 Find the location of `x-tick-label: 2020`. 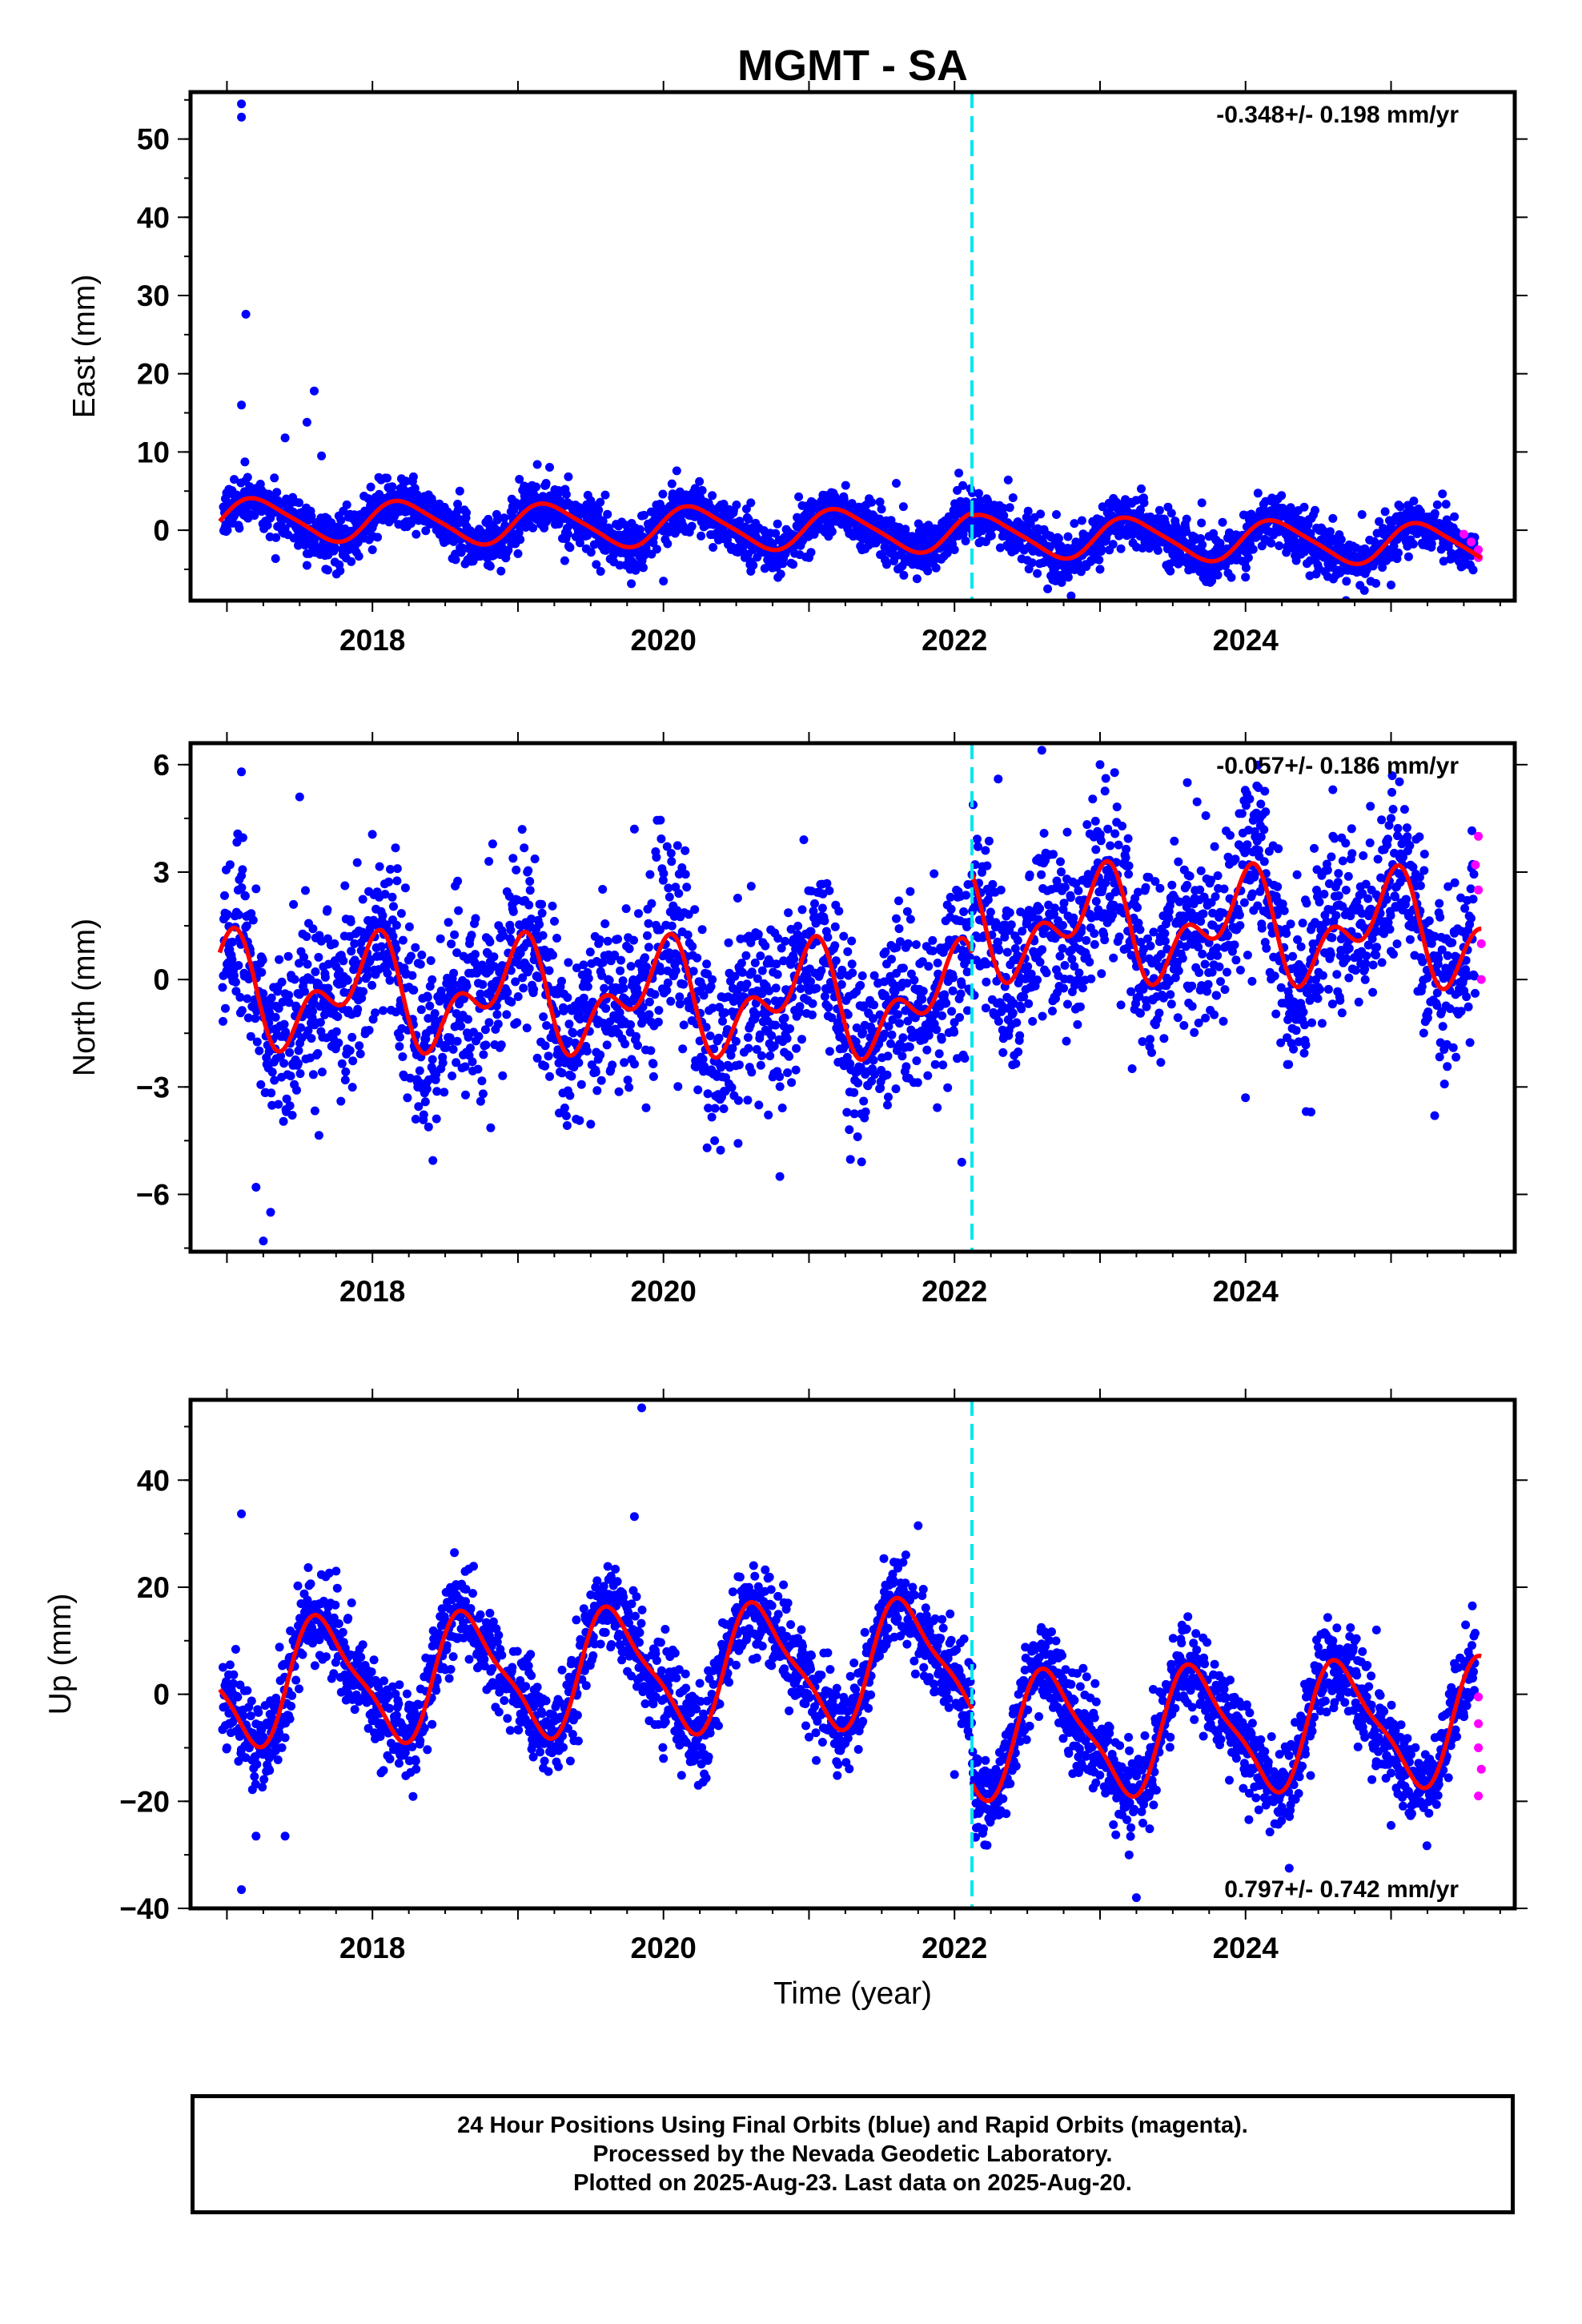

x-tick-label: 2020 is located at coordinates (664, 640).